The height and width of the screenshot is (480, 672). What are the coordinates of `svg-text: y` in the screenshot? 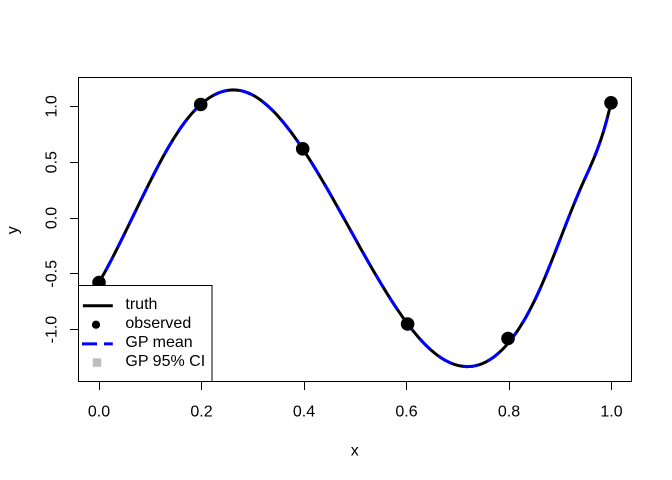 It's located at (13, 230).